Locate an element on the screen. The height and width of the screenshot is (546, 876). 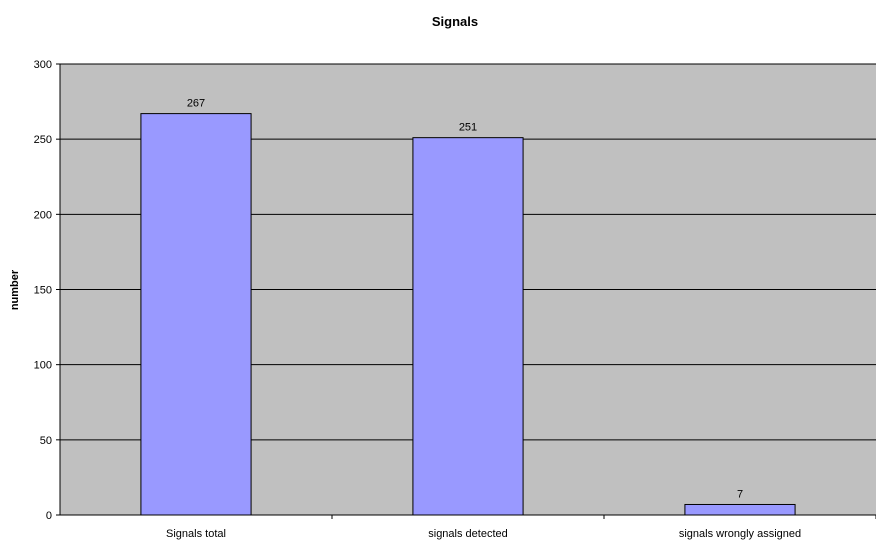
bar-data-label: 267 is located at coordinates (196, 104).